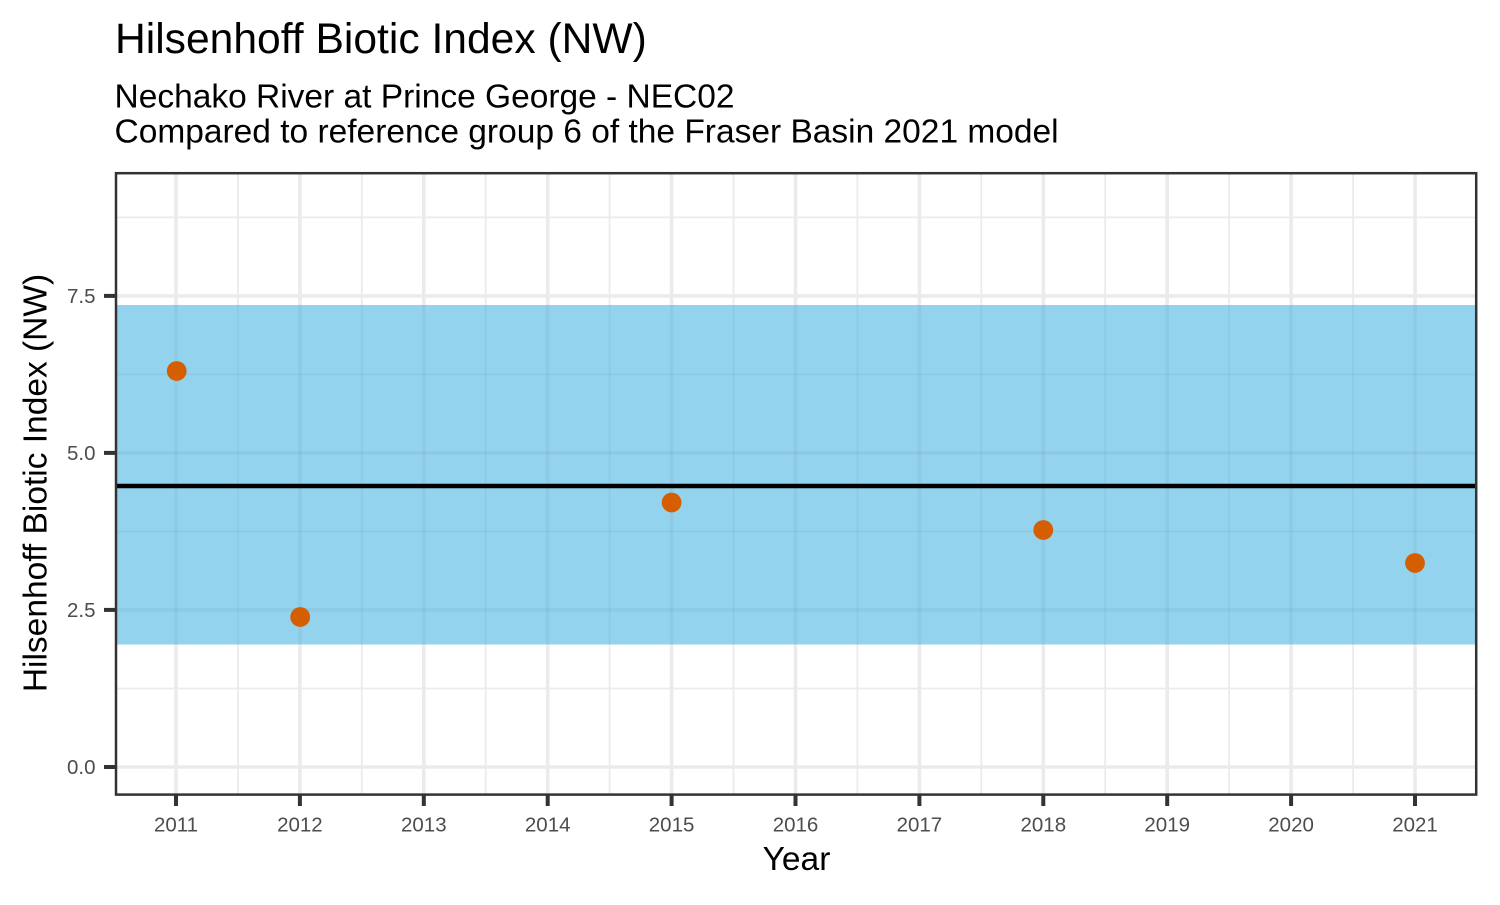  What do you see at coordinates (81, 296) in the screenshot?
I see `svg-text: 7.5` at bounding box center [81, 296].